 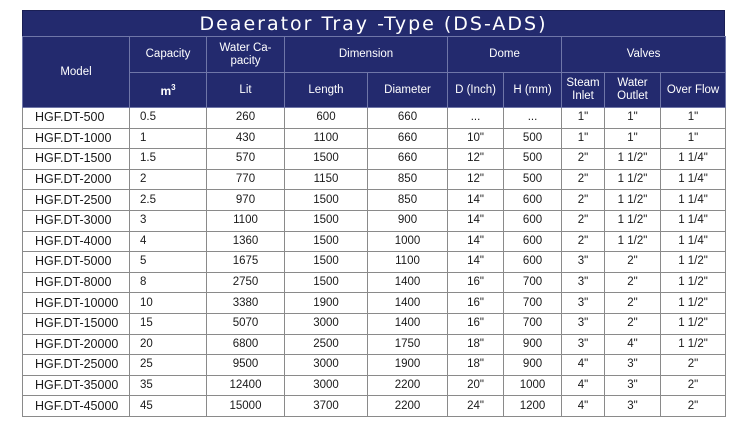 I want to click on header-water-outlet: Water Outlet, so click(x=633, y=90).